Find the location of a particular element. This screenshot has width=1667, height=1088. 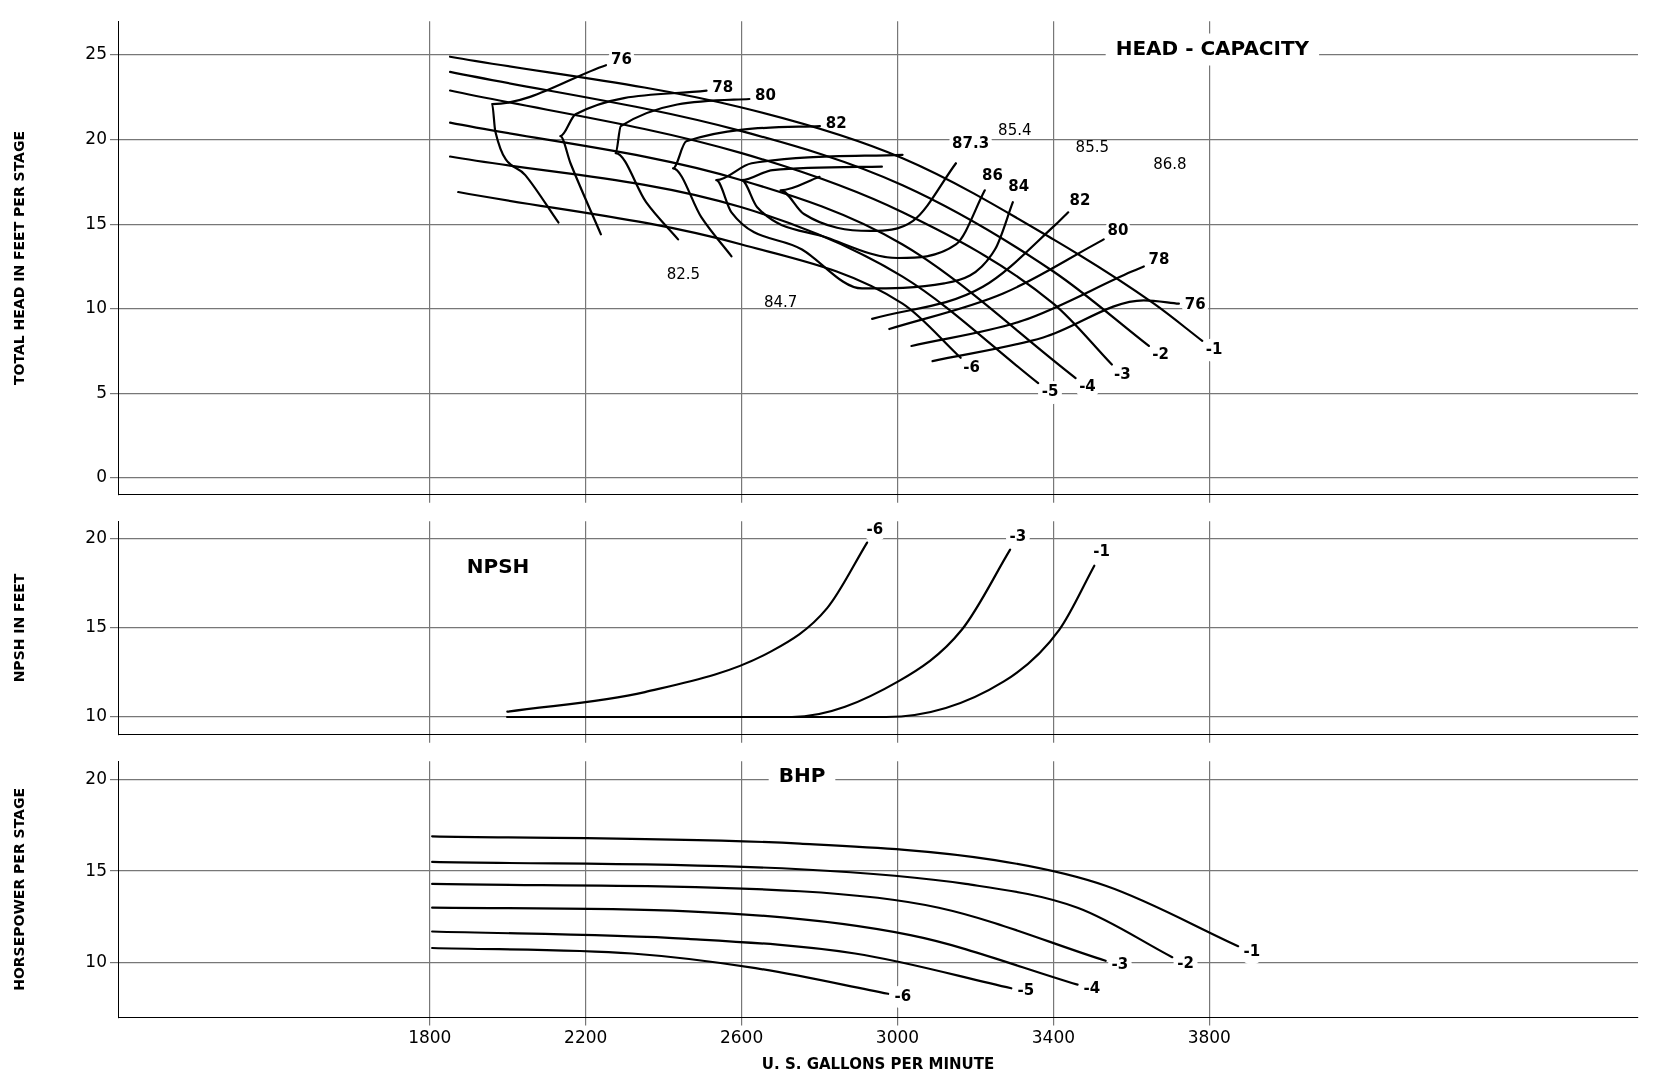

annotation: 84.7 is located at coordinates (781, 302).